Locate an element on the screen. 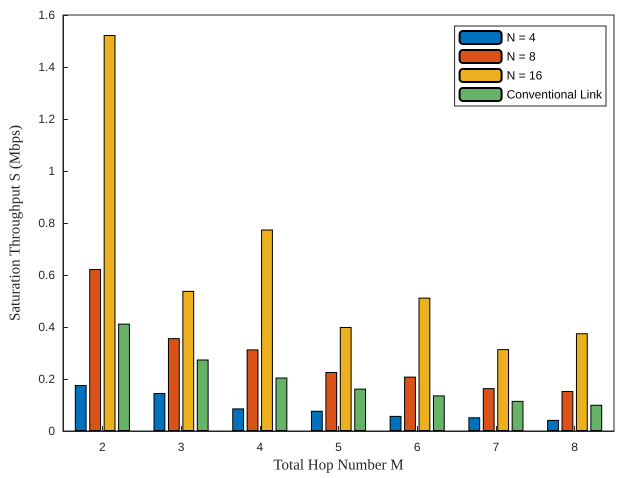 This screenshot has width=622, height=478. x-tick-label: 4 is located at coordinates (260, 447).